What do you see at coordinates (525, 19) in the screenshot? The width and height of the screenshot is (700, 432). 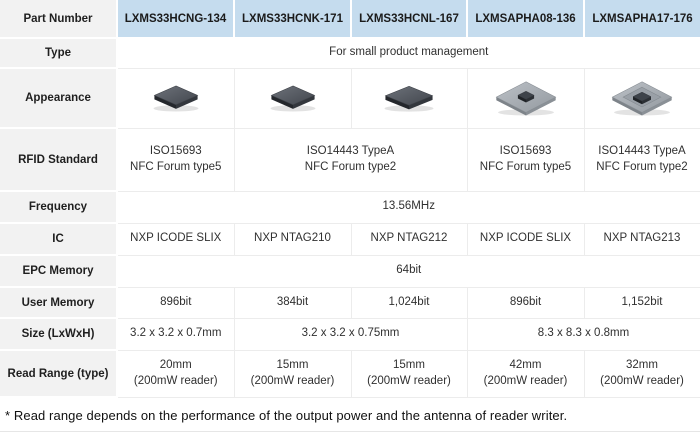 I see `column-header-part-number-4: LXMSAPHA08-136` at bounding box center [525, 19].